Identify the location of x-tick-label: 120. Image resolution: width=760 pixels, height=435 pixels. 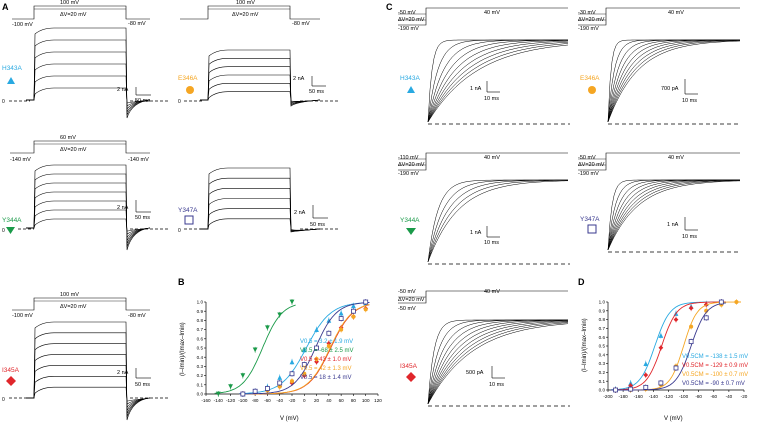
(378, 400).